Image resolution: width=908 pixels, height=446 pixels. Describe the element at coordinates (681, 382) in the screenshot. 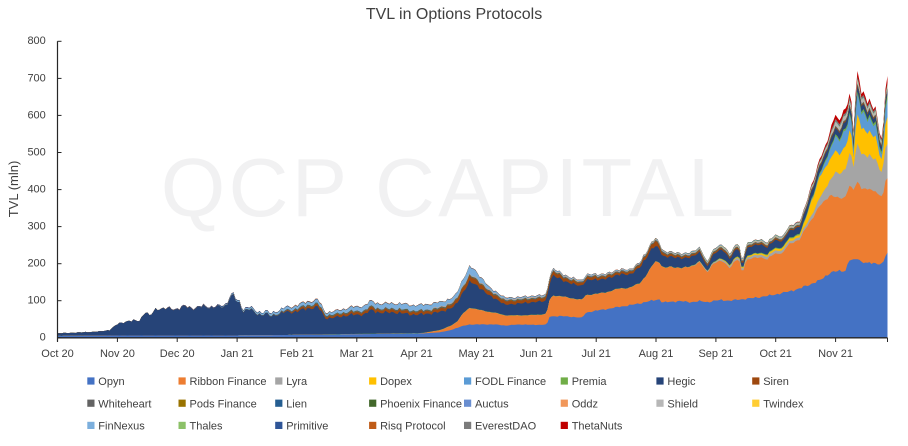

I see `svg-text: Hegic` at that location.